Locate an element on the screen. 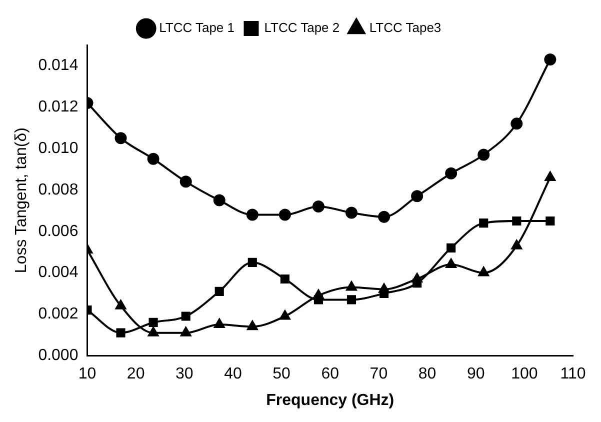 The image size is (601, 422). y-tick-label: 0.014 is located at coordinates (58, 65).